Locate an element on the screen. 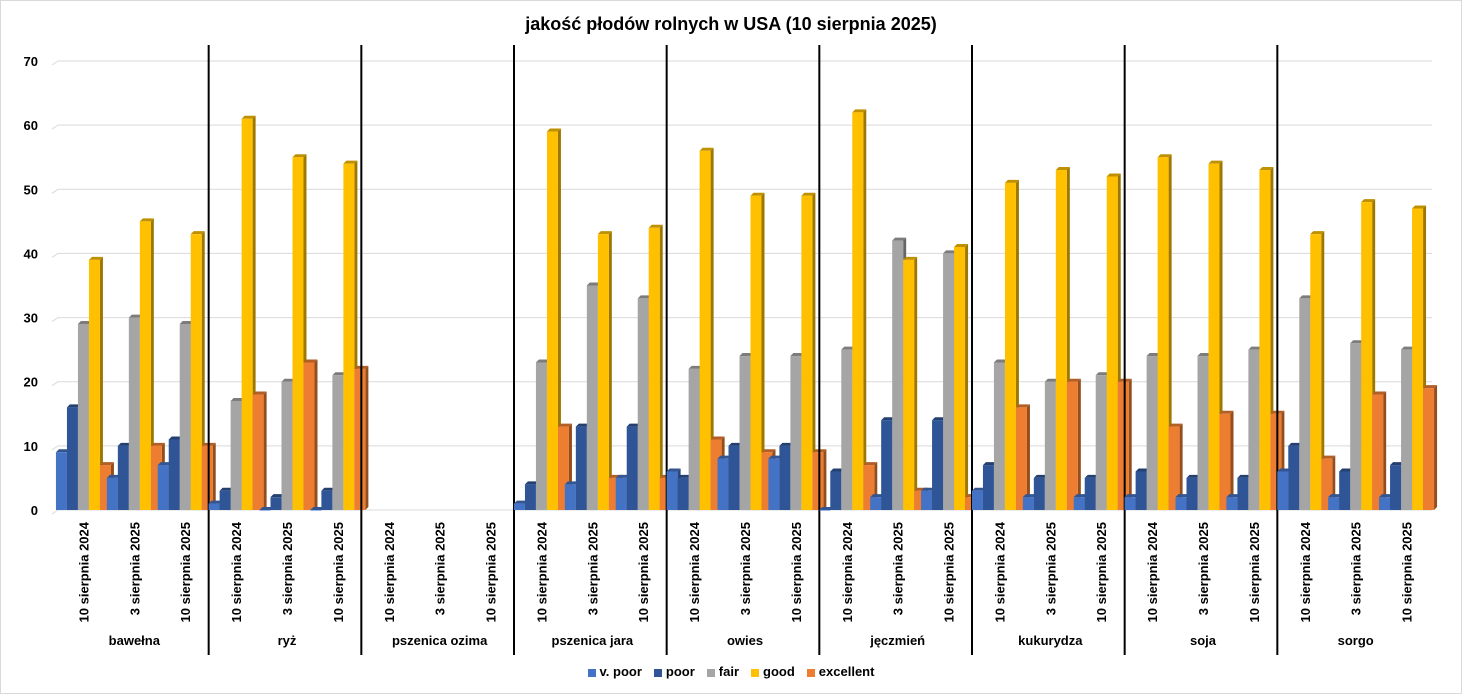  legend-item: poor is located at coordinates (674, 671).